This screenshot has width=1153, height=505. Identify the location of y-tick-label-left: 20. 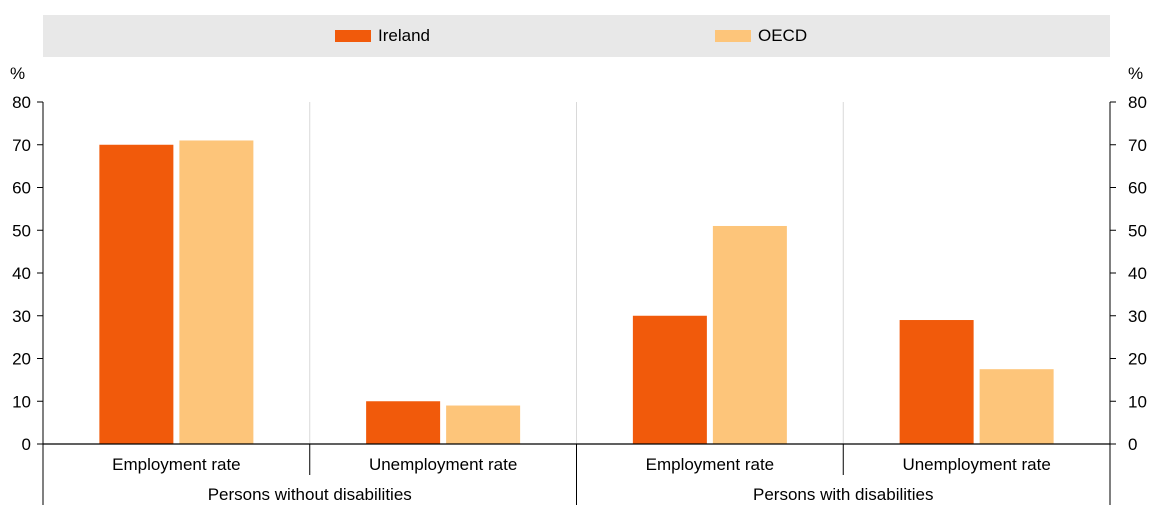
(21, 359).